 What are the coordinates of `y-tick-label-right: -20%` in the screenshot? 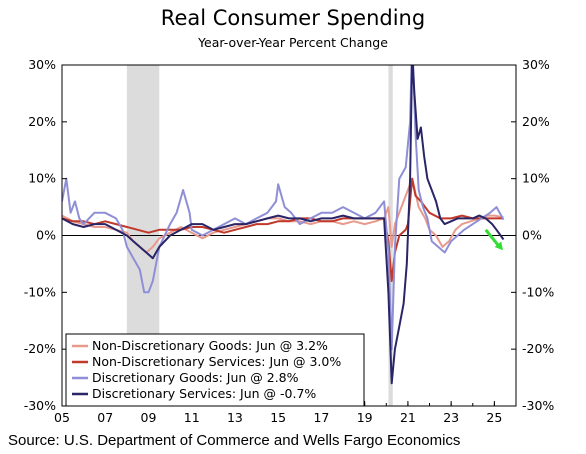 It's located at (538, 348).